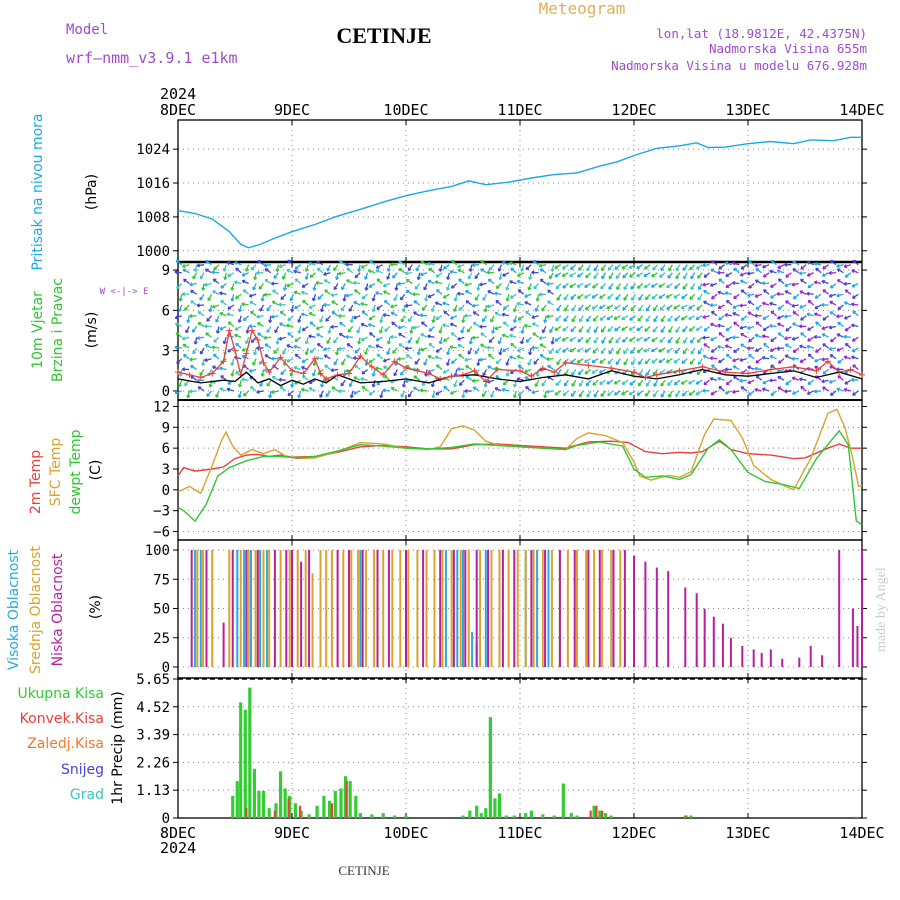 The height and width of the screenshot is (900, 900). Describe the element at coordinates (166, 428) in the screenshot. I see `ytick-label: 9` at that location.